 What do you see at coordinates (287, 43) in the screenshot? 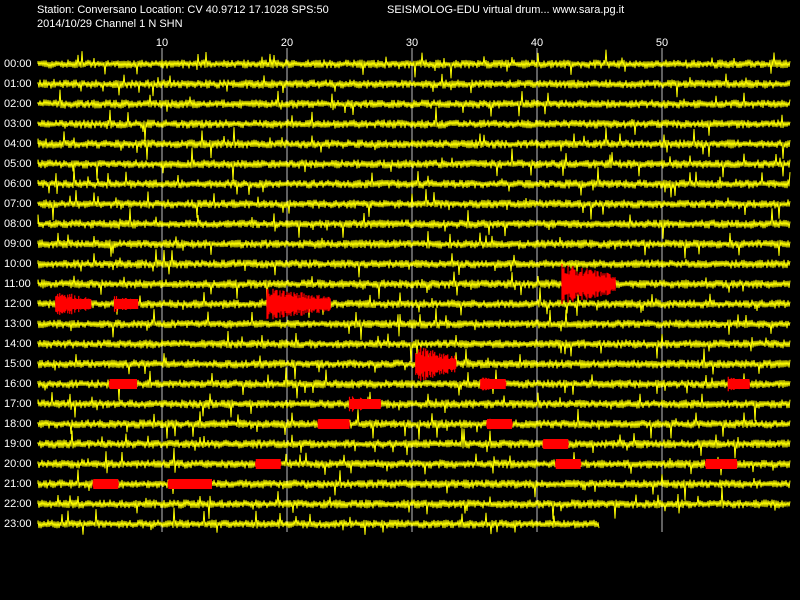
I see `minute-tick-label: 20` at bounding box center [287, 43].